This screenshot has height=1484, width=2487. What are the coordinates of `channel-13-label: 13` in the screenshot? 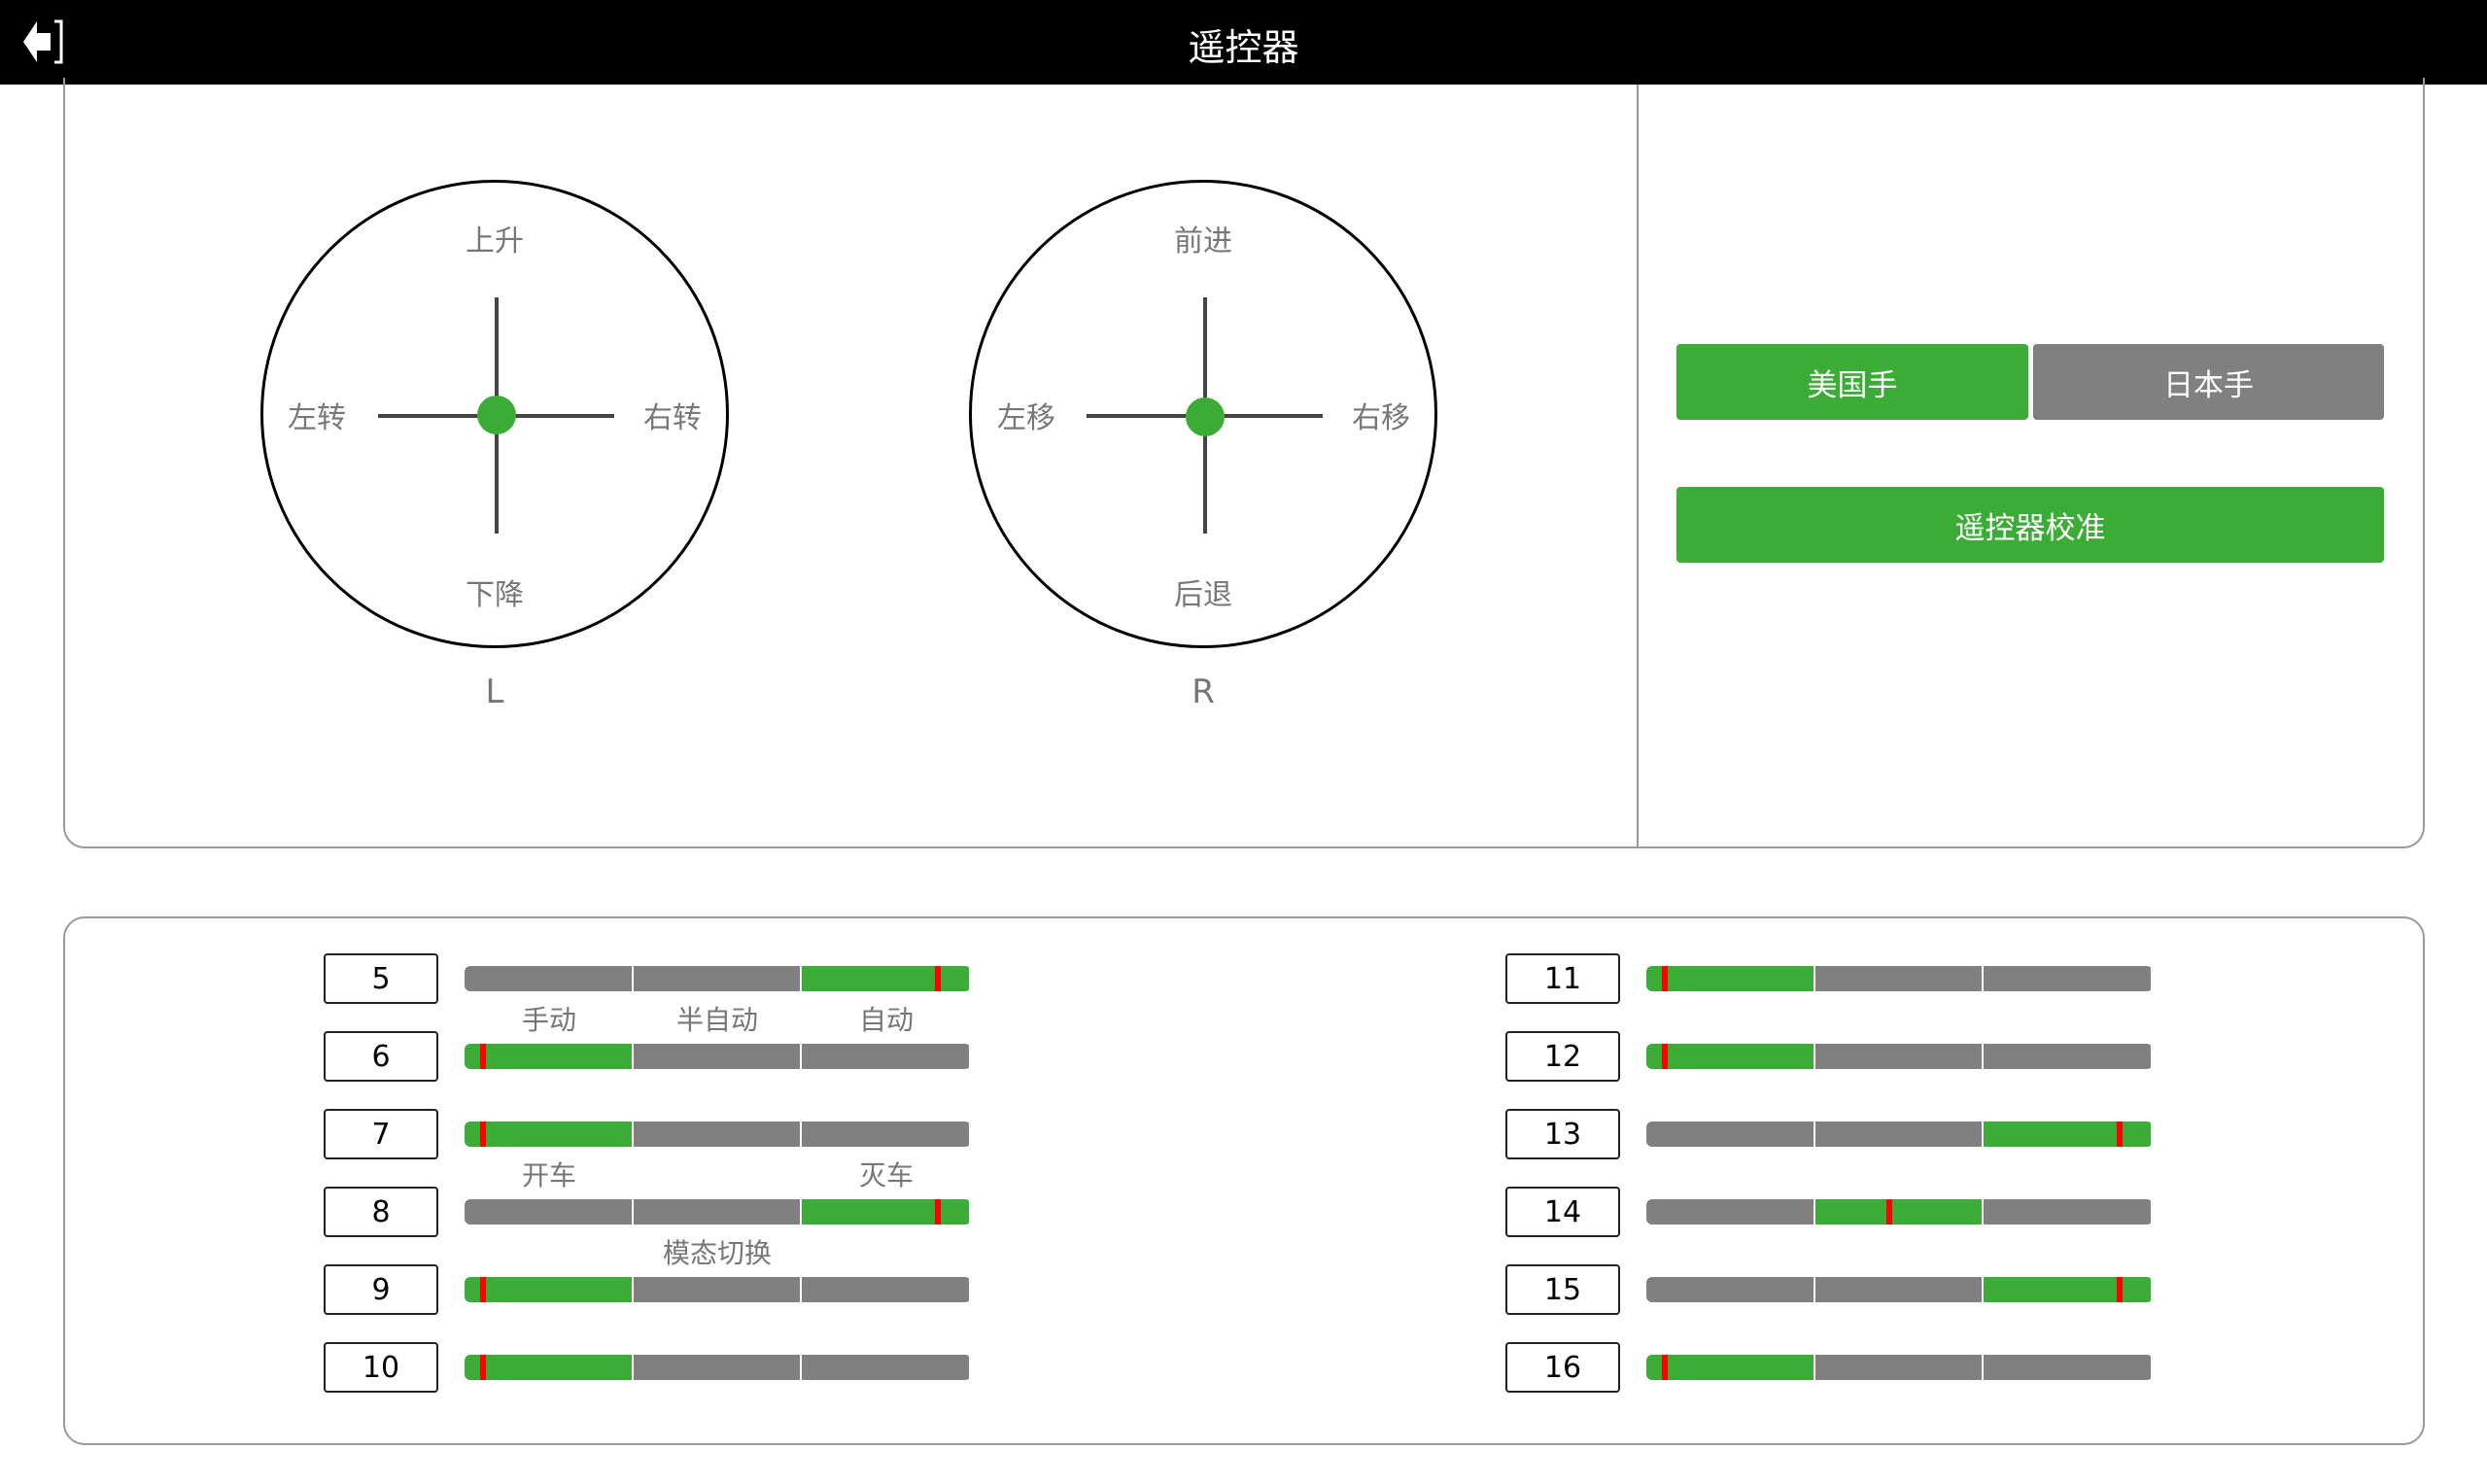 It's located at (1562, 1134).